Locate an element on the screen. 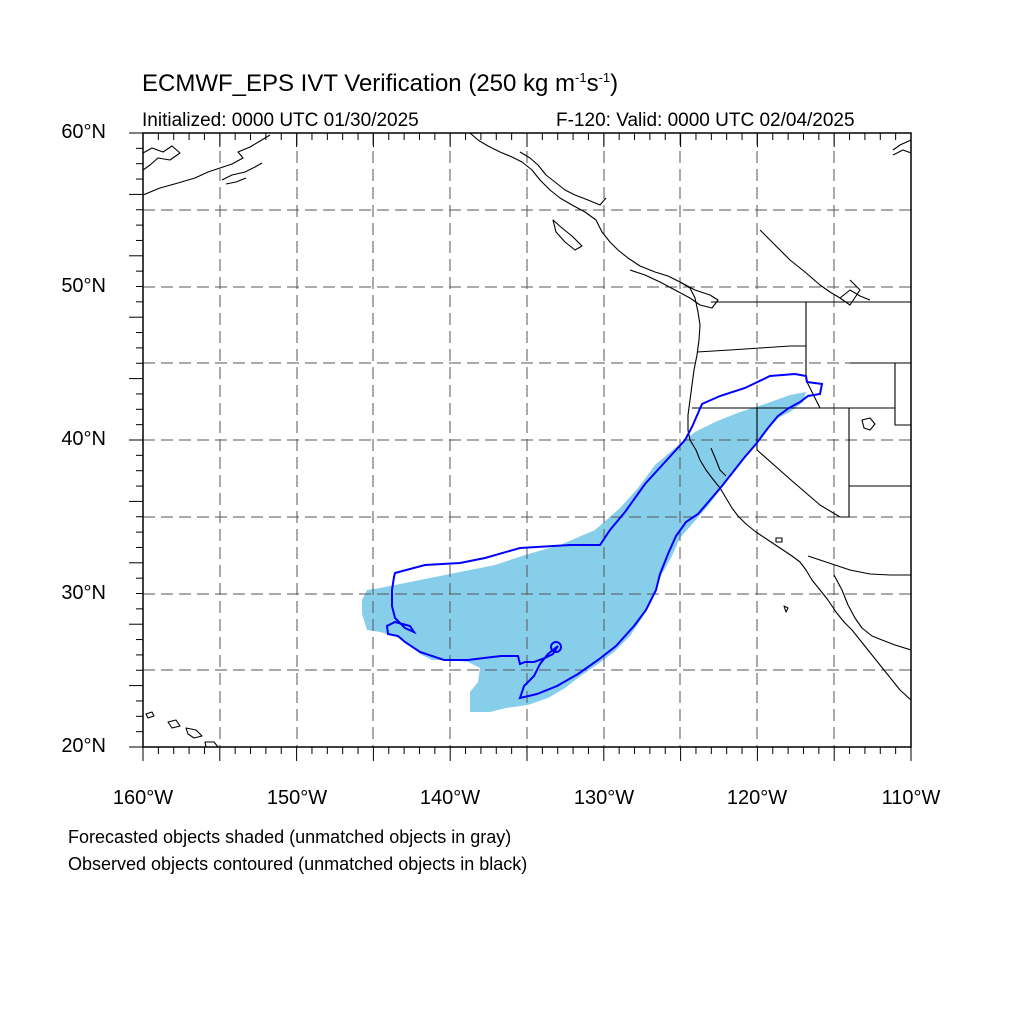 This screenshot has height=1024, width=1024. washington-oregon-border is located at coordinates (751, 327).